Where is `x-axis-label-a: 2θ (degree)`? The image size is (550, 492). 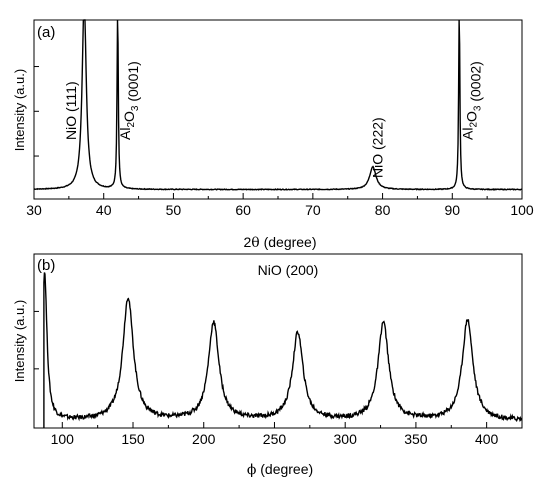 x-axis-label-a: 2θ (degree) is located at coordinates (279, 242).